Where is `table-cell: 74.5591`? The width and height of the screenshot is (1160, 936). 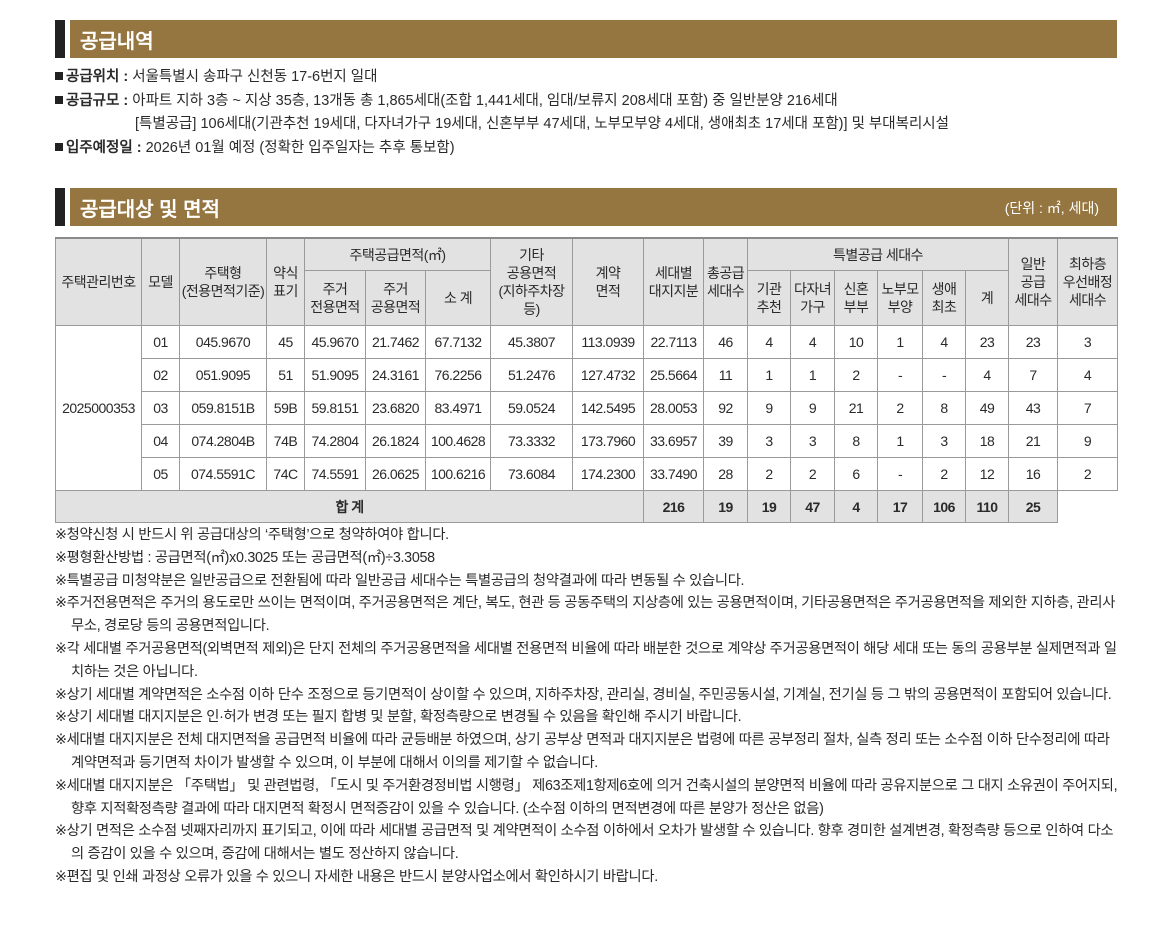 table-cell: 74.5591 is located at coordinates (335, 474).